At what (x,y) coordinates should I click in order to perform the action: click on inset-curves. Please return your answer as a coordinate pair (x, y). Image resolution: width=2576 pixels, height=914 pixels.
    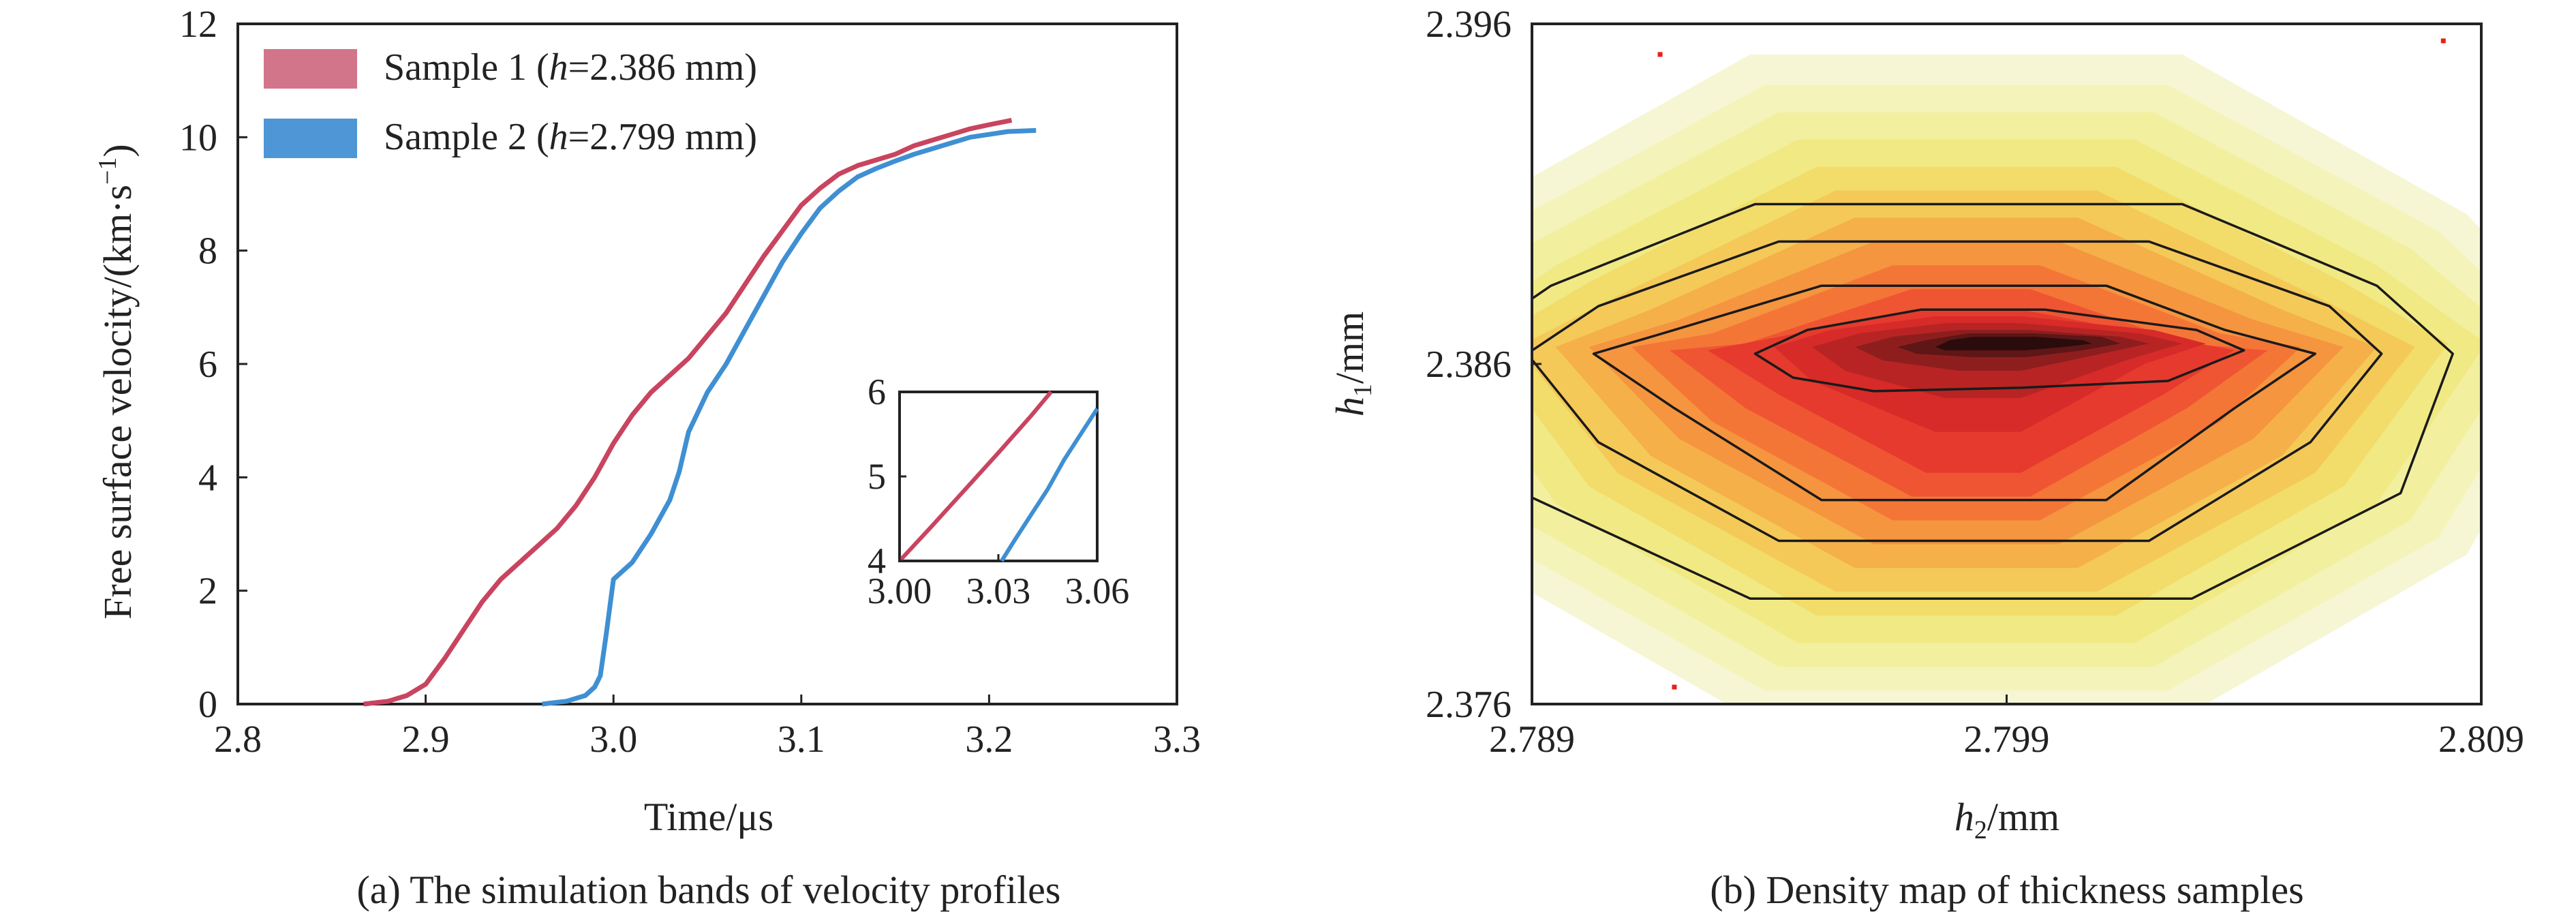
    Looking at the image, I should click on (999, 477).